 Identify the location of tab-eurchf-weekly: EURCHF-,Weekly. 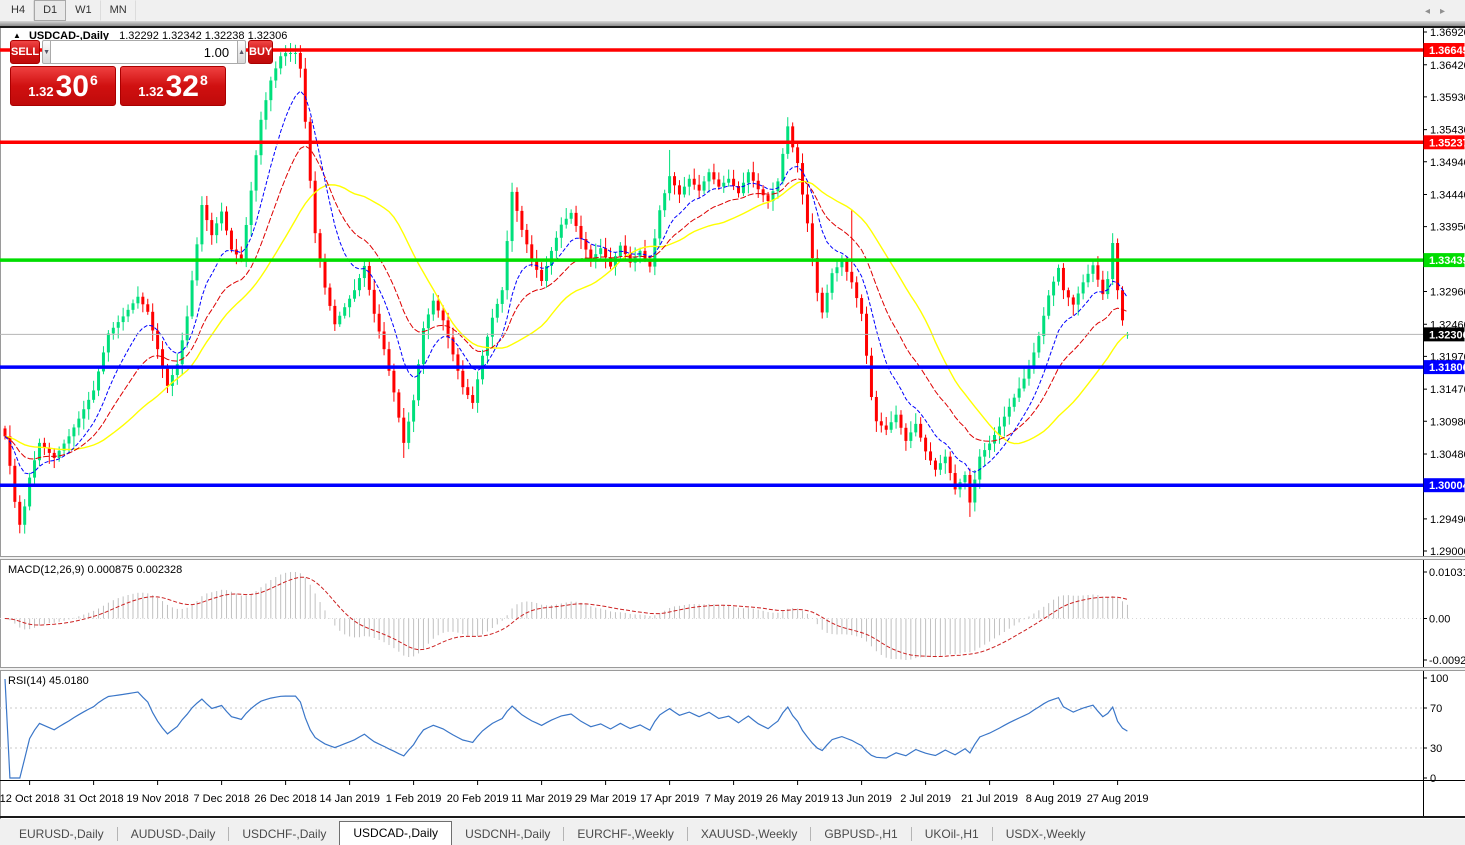
(625, 834).